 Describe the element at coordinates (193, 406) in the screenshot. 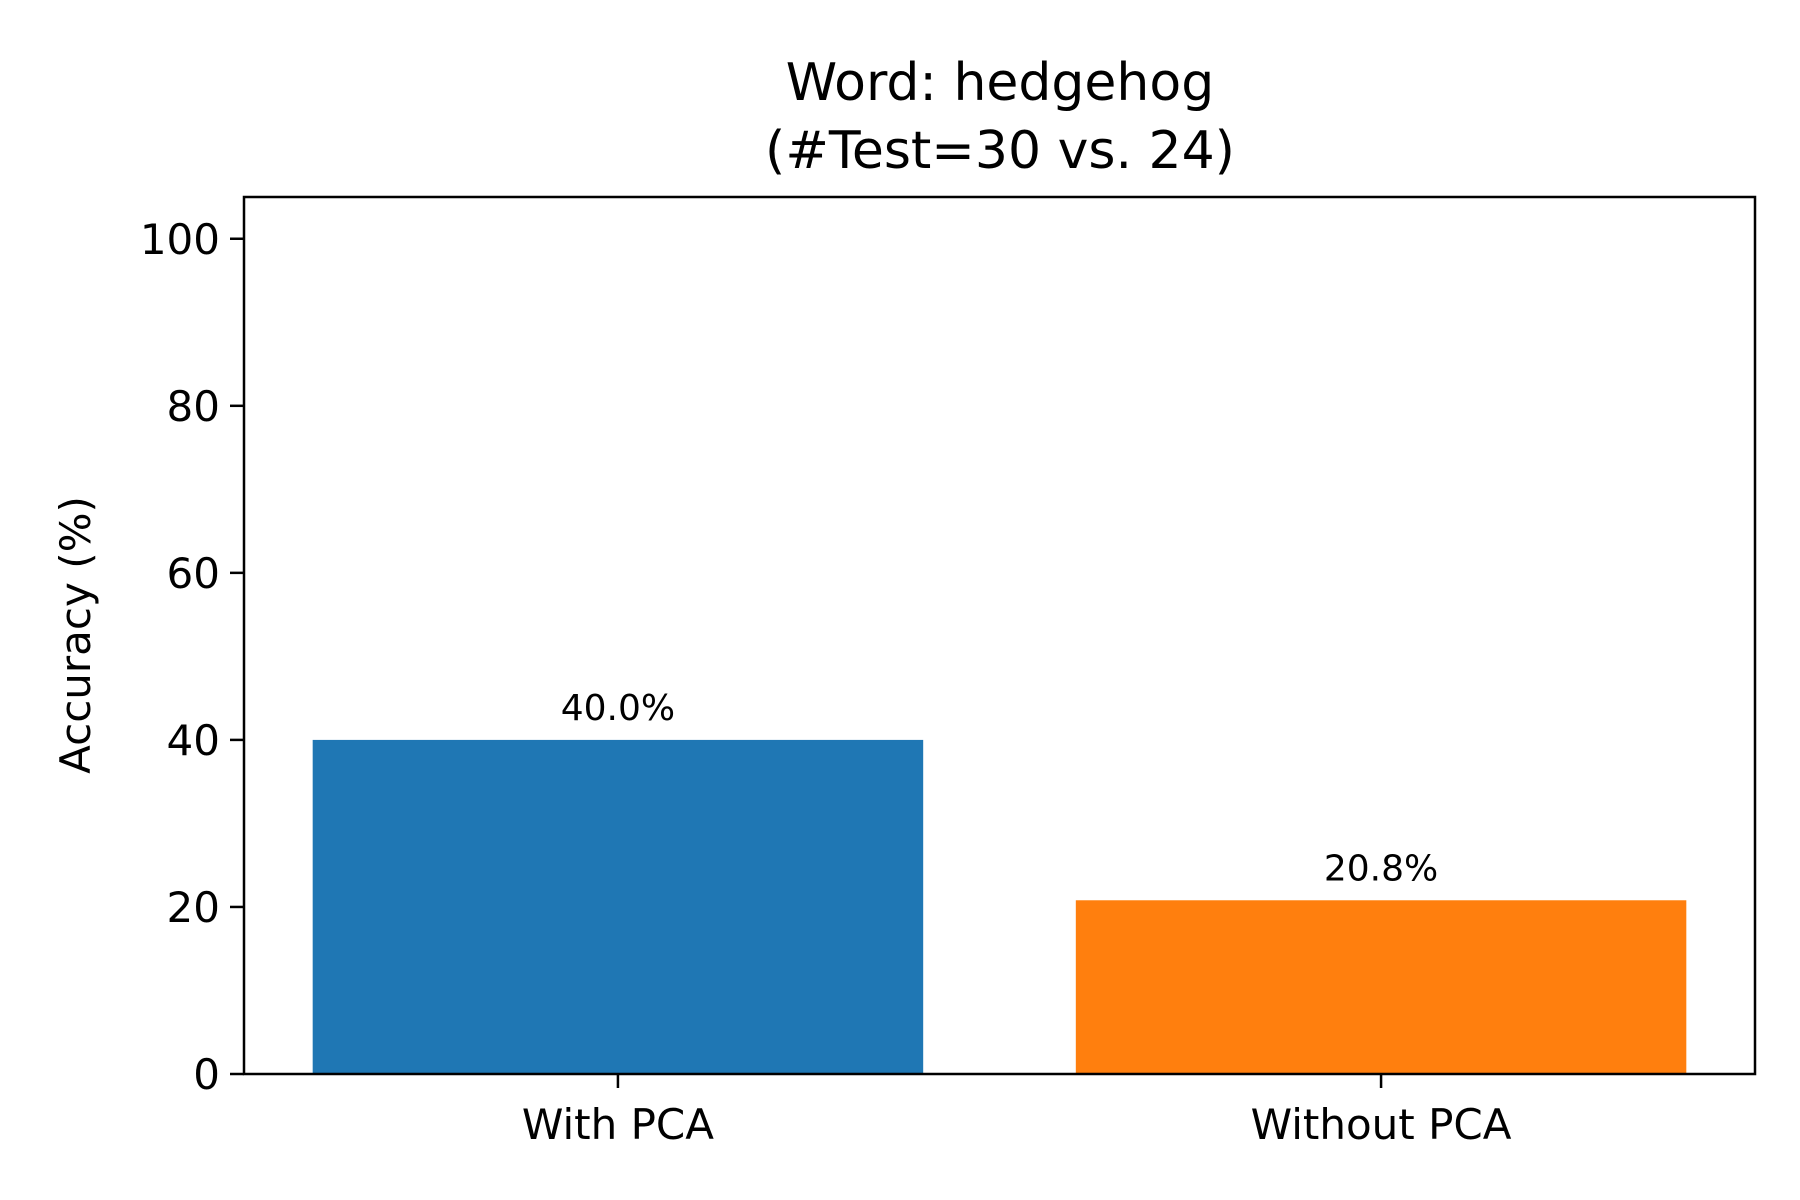

I see `y-tick-label-4: 80` at that location.